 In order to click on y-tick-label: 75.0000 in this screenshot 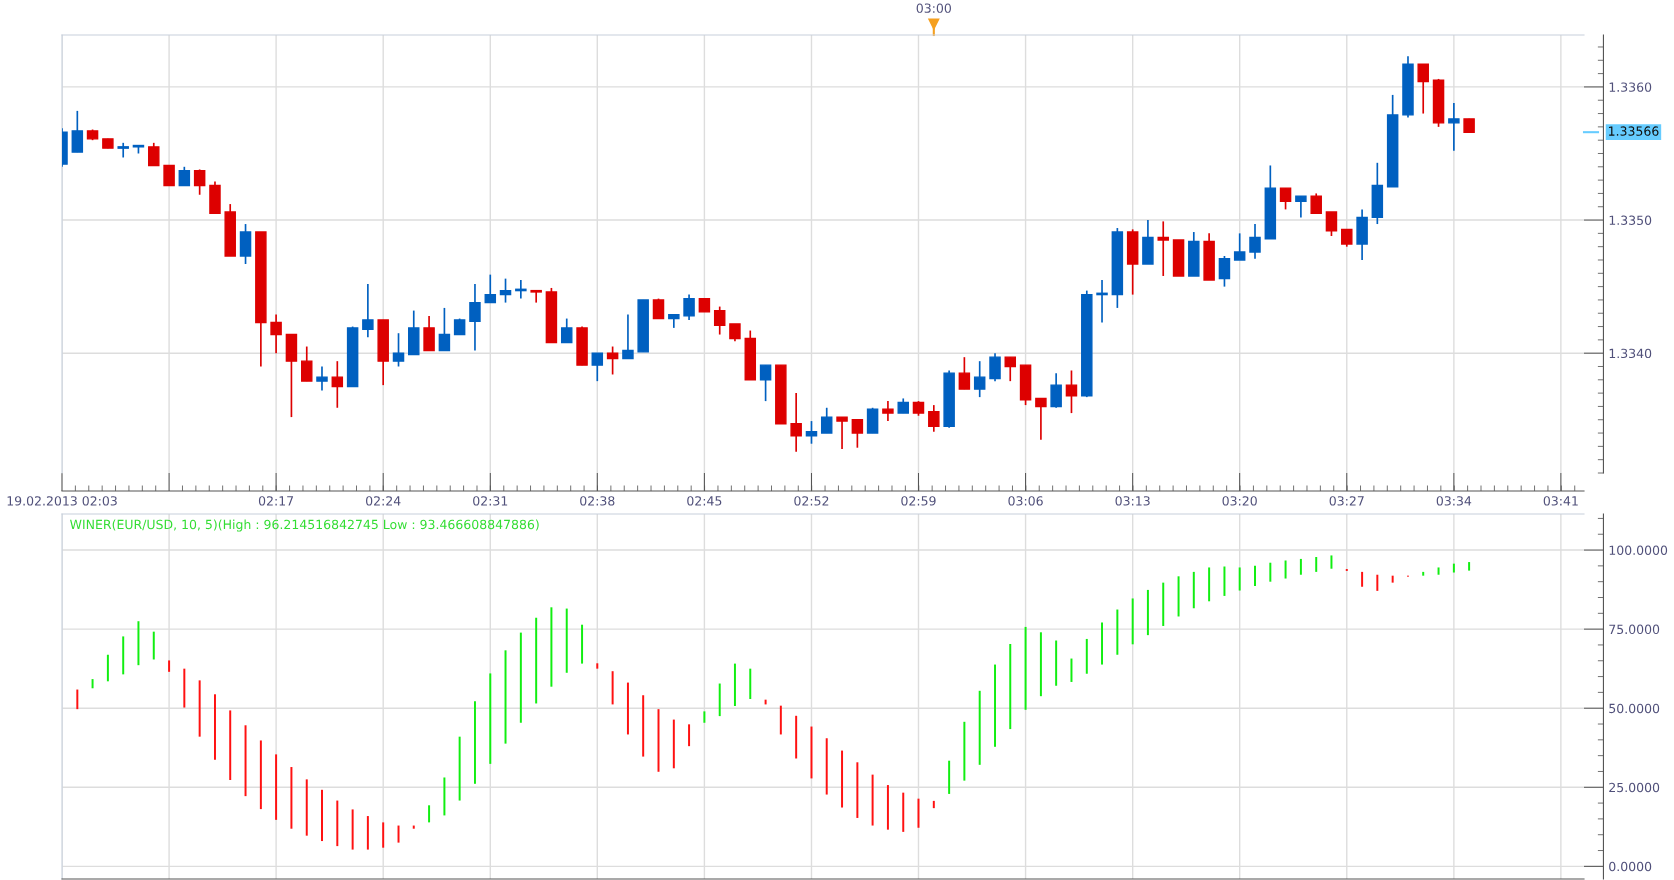, I will do `click(1634, 629)`.